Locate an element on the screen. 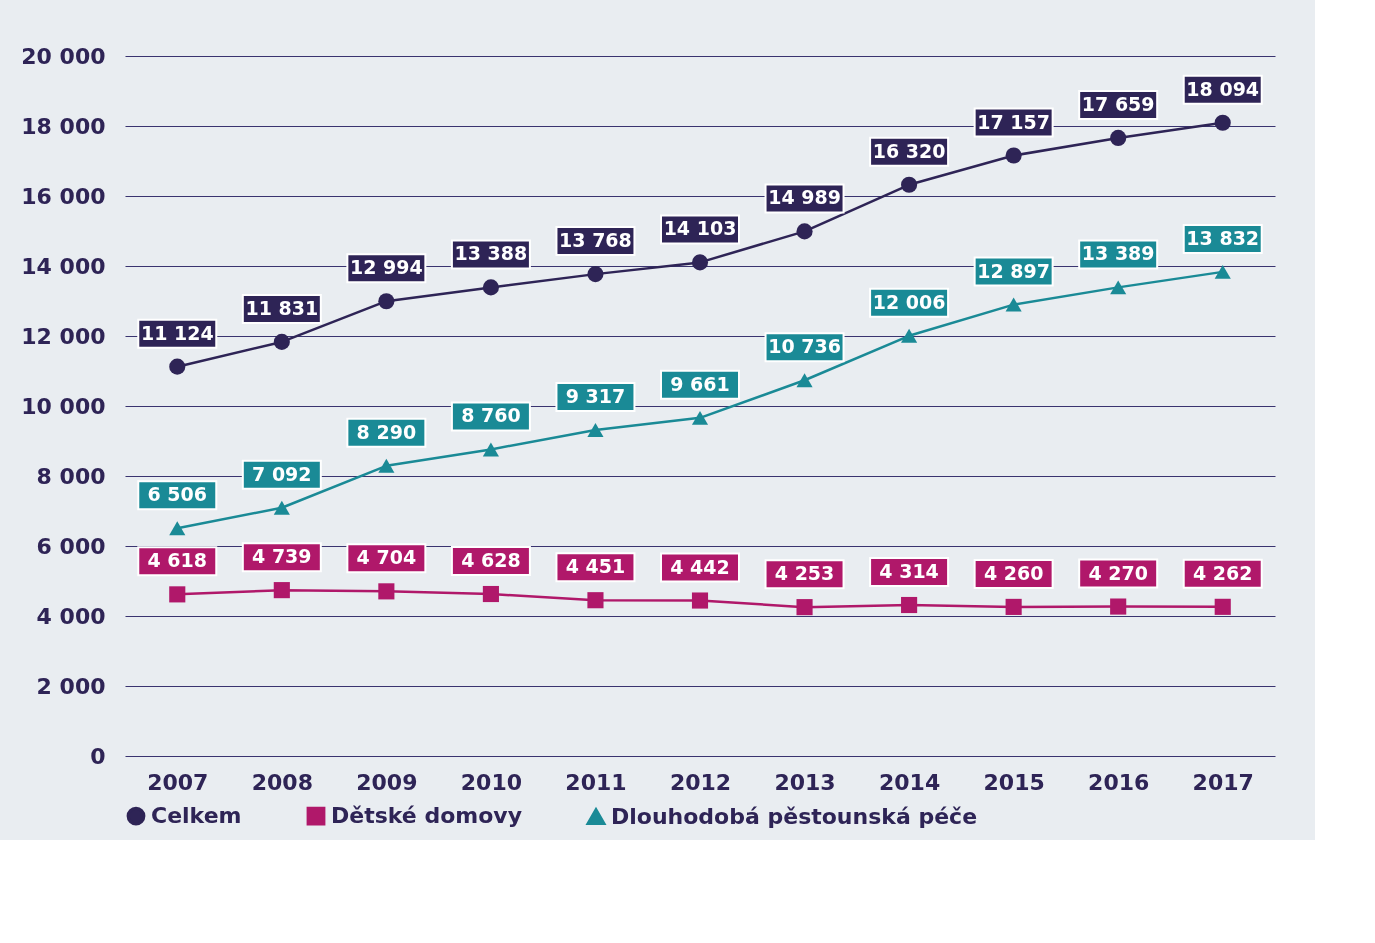  data-label: 4 704 is located at coordinates (386, 557).